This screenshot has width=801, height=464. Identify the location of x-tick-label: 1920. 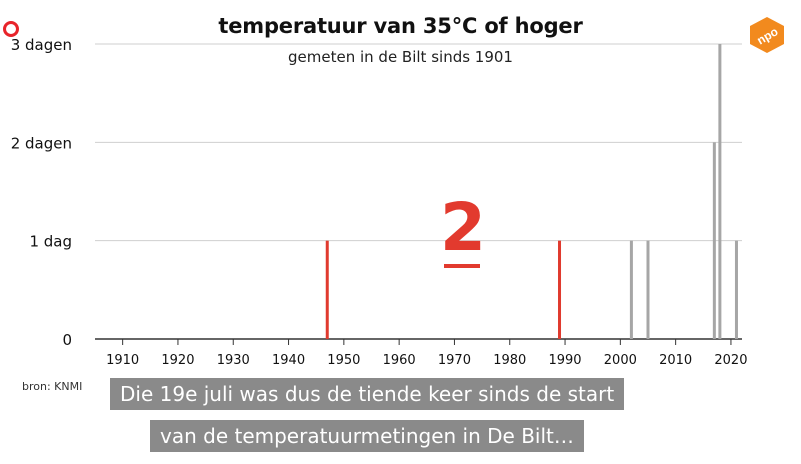
(177, 360).